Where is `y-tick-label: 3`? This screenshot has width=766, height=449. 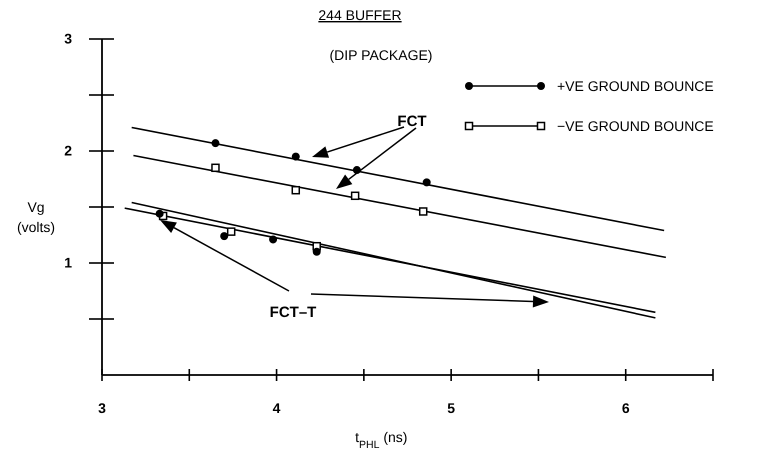
y-tick-label: 3 is located at coordinates (68, 38).